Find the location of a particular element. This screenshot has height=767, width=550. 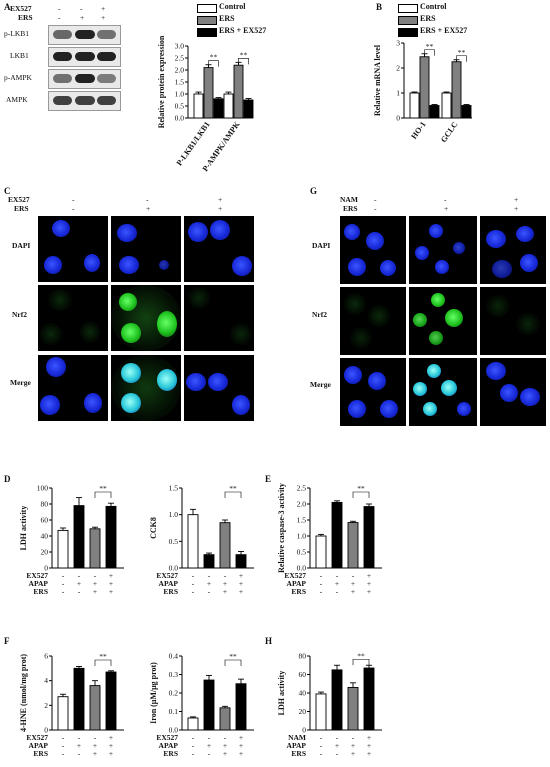

y-tick-label: 0.2 is located at coordinates (174, 693).